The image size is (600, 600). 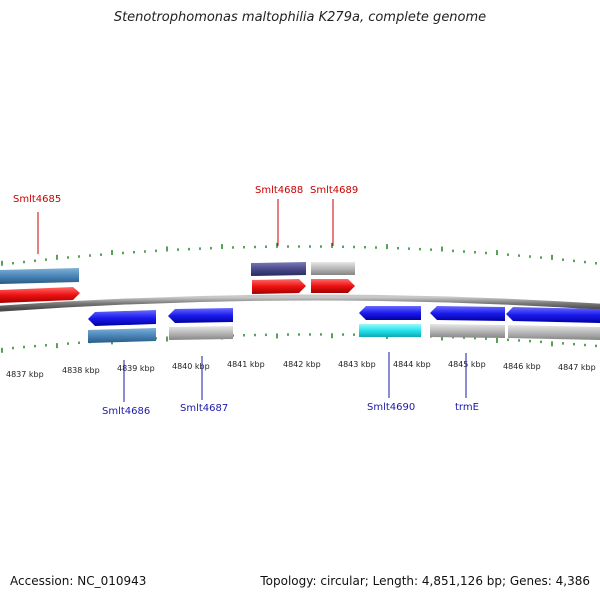 I want to click on kbp-label: 4841 kbp, so click(x=246, y=364).